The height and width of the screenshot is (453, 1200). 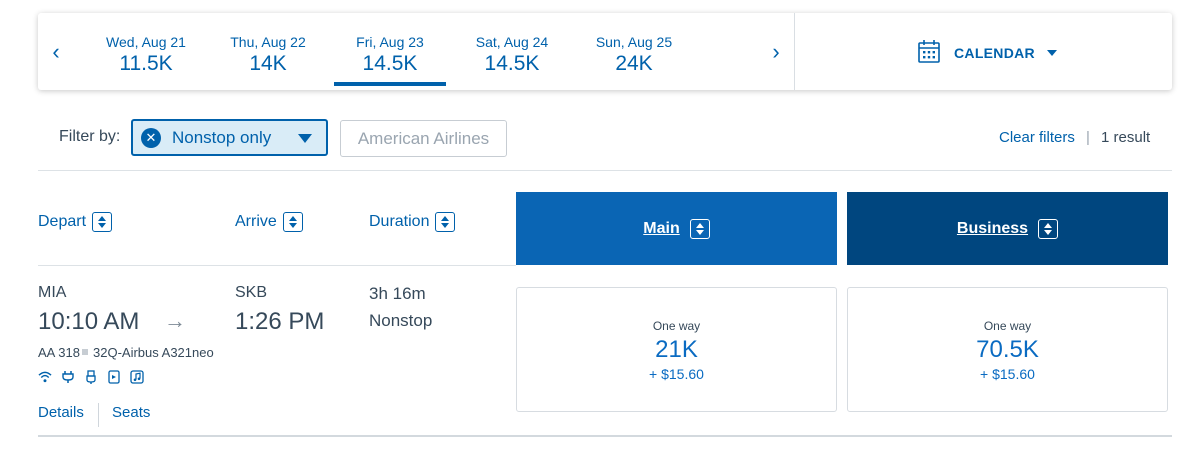 I want to click on filter-label: Filter by:, so click(x=90, y=136).